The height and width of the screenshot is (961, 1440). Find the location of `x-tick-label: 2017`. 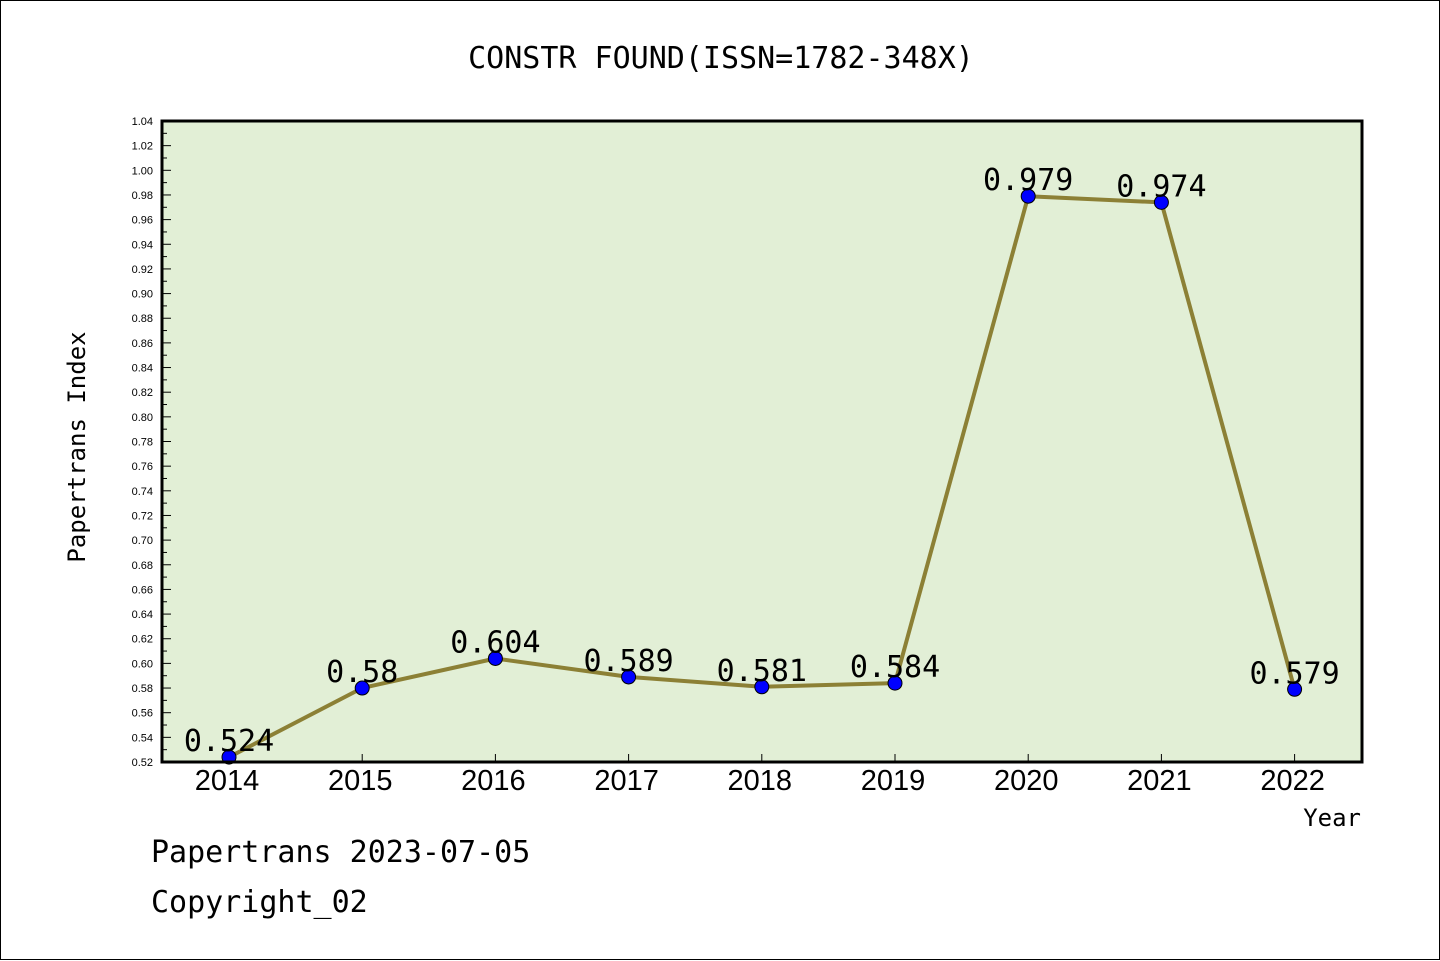

x-tick-label: 2017 is located at coordinates (626, 781).